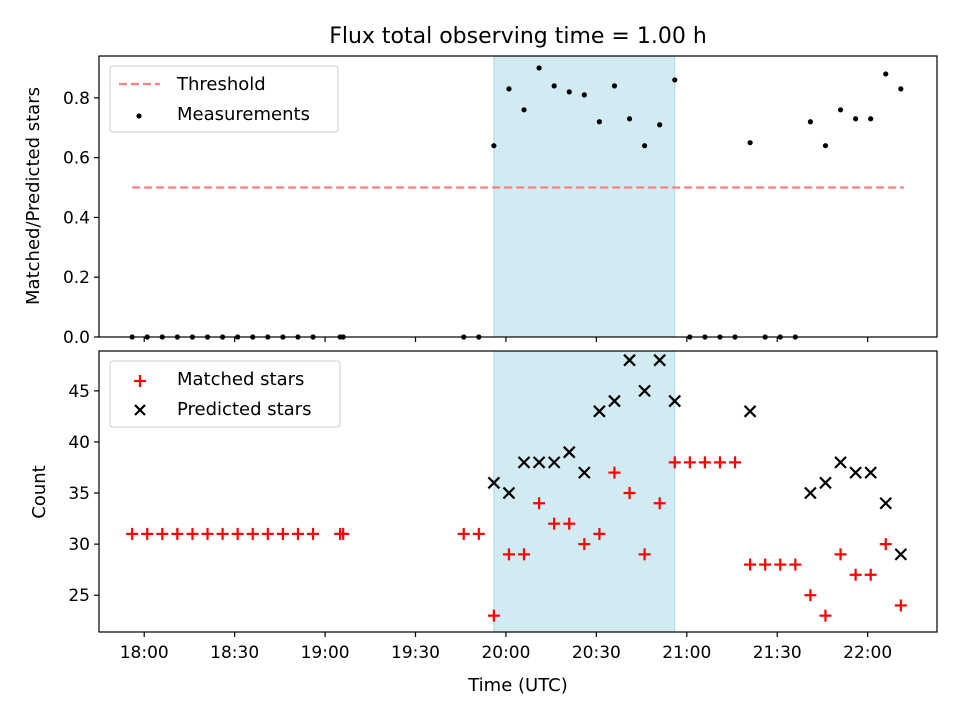 The width and height of the screenshot is (960, 720). Describe the element at coordinates (518, 36) in the screenshot. I see `chart-title: Flux total observing time = 1.00 h` at that location.